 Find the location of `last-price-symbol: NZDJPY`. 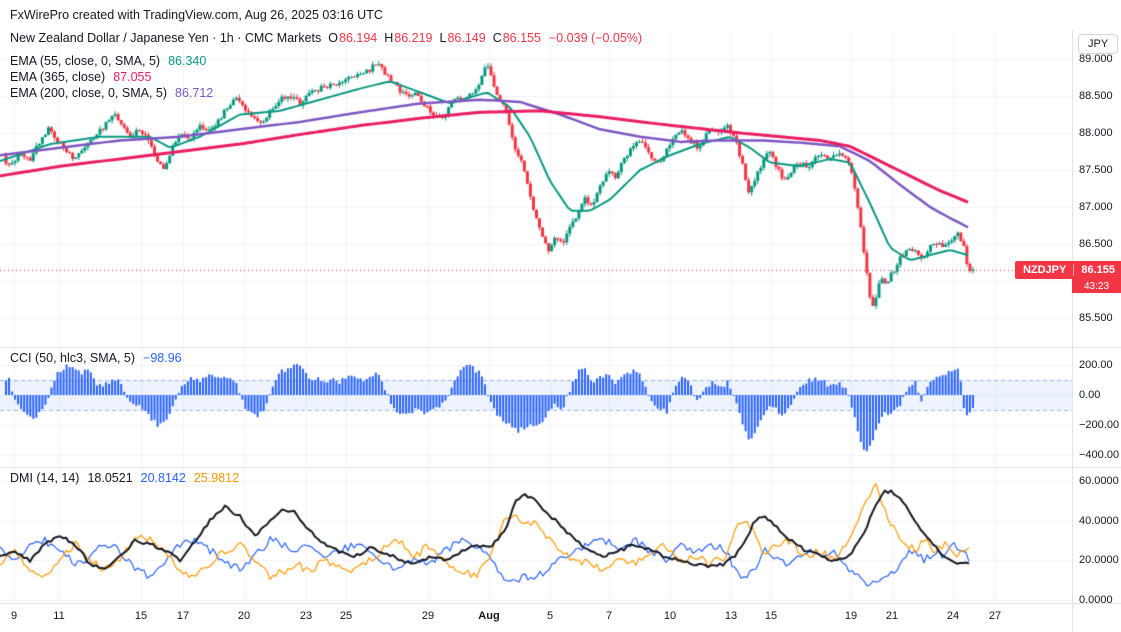

last-price-symbol: NZDJPY is located at coordinates (1049, 270).